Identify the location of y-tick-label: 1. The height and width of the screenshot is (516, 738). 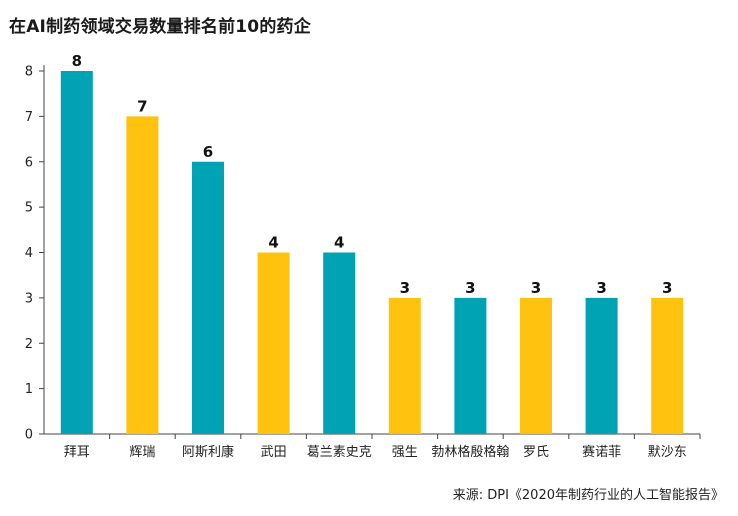
(29, 389).